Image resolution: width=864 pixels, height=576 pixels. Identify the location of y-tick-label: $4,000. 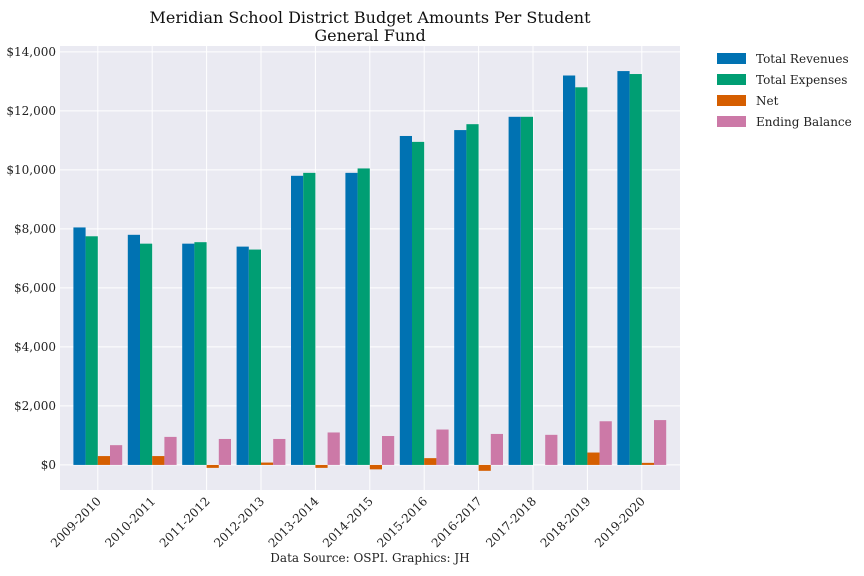
(35, 347).